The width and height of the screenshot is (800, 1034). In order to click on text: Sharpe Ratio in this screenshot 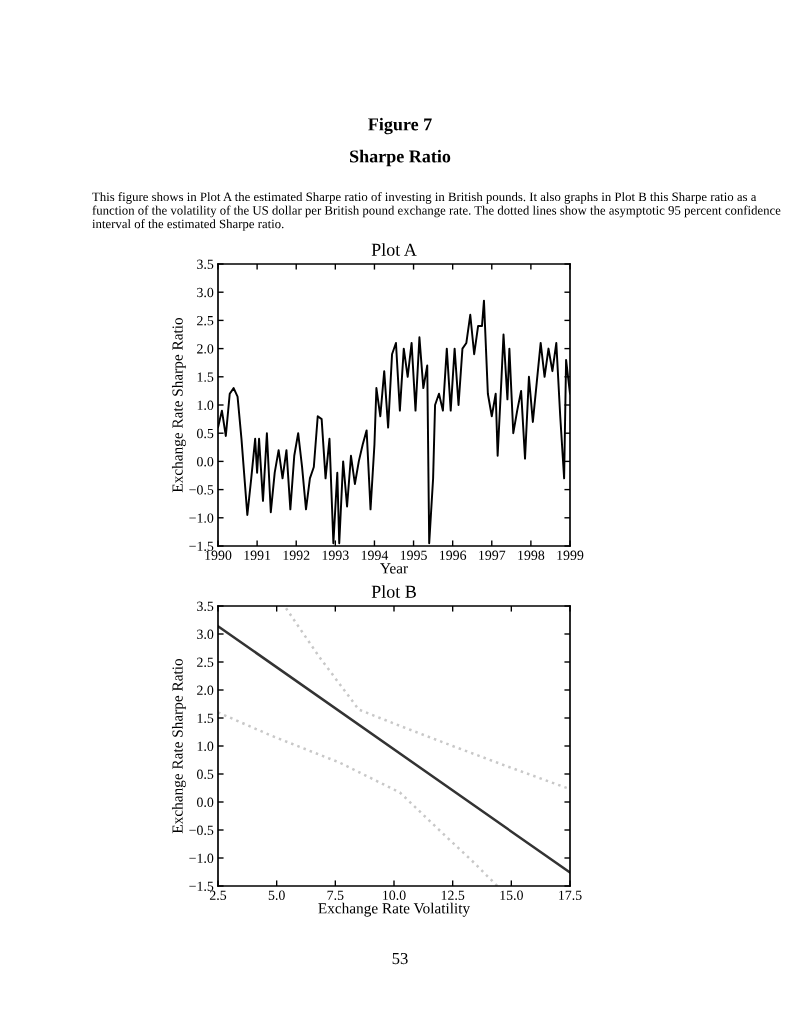, I will do `click(400, 158)`.